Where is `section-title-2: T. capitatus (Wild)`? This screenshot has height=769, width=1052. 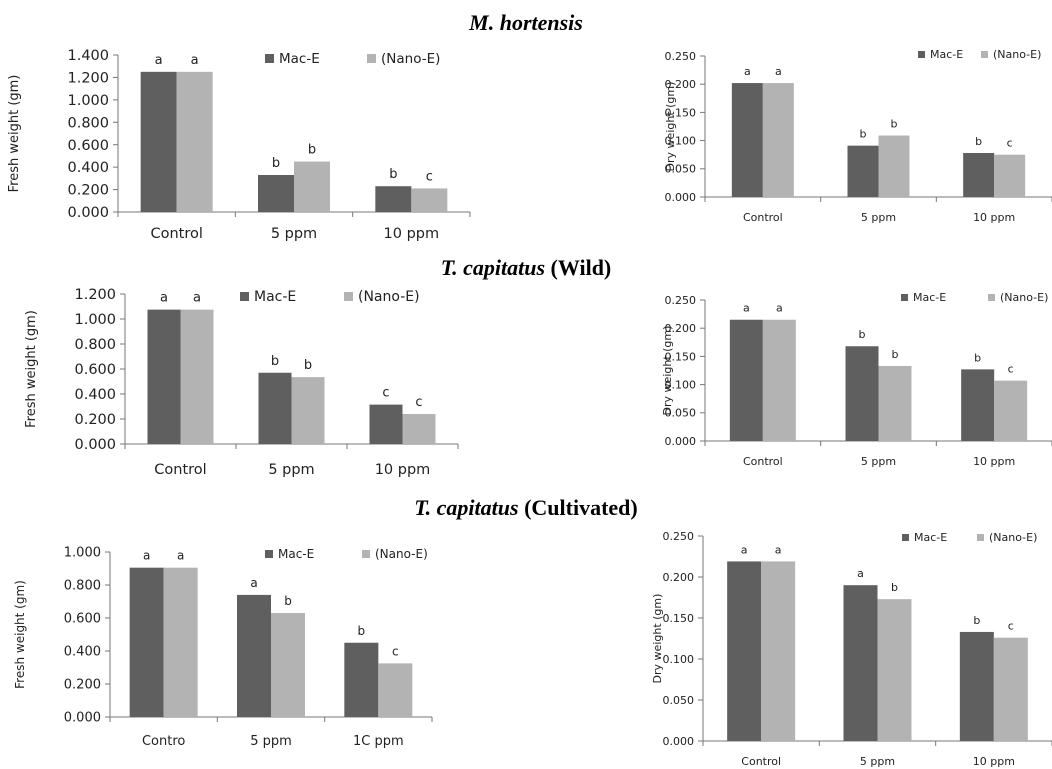 section-title-2: T. capitatus (Wild) is located at coordinates (526, 268).